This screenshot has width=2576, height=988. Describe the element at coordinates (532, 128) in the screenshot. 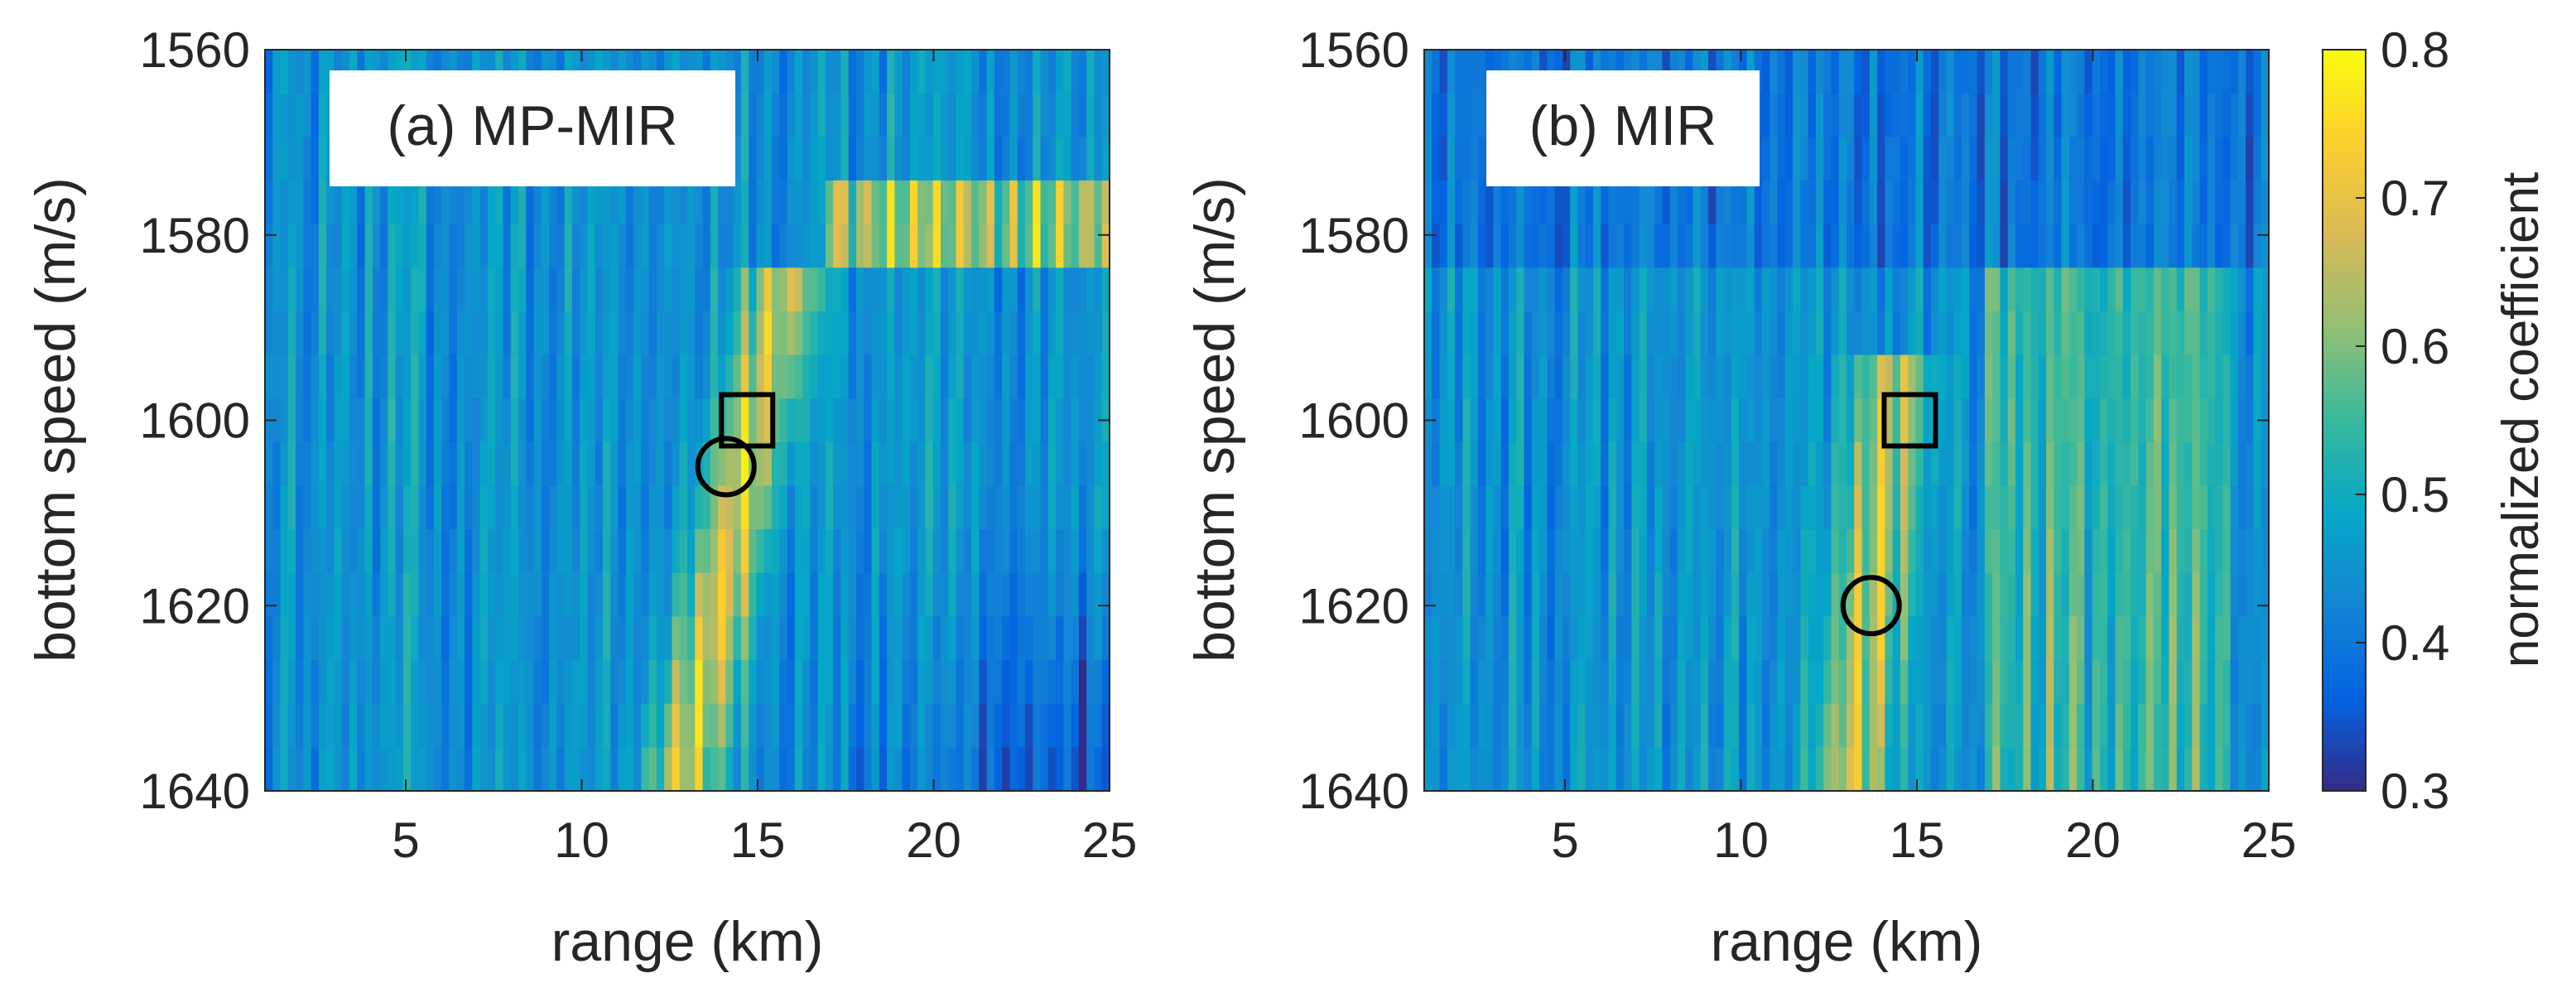

I see `title-box-a` at that location.